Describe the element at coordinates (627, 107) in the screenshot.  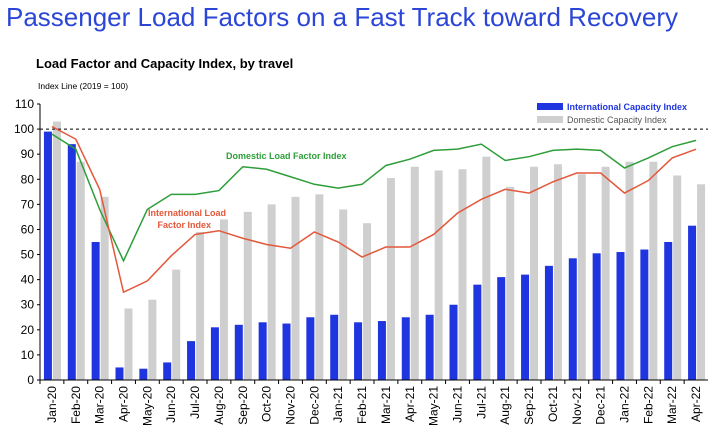
I see `legend-label-international-capacity: International Capacity Index` at that location.